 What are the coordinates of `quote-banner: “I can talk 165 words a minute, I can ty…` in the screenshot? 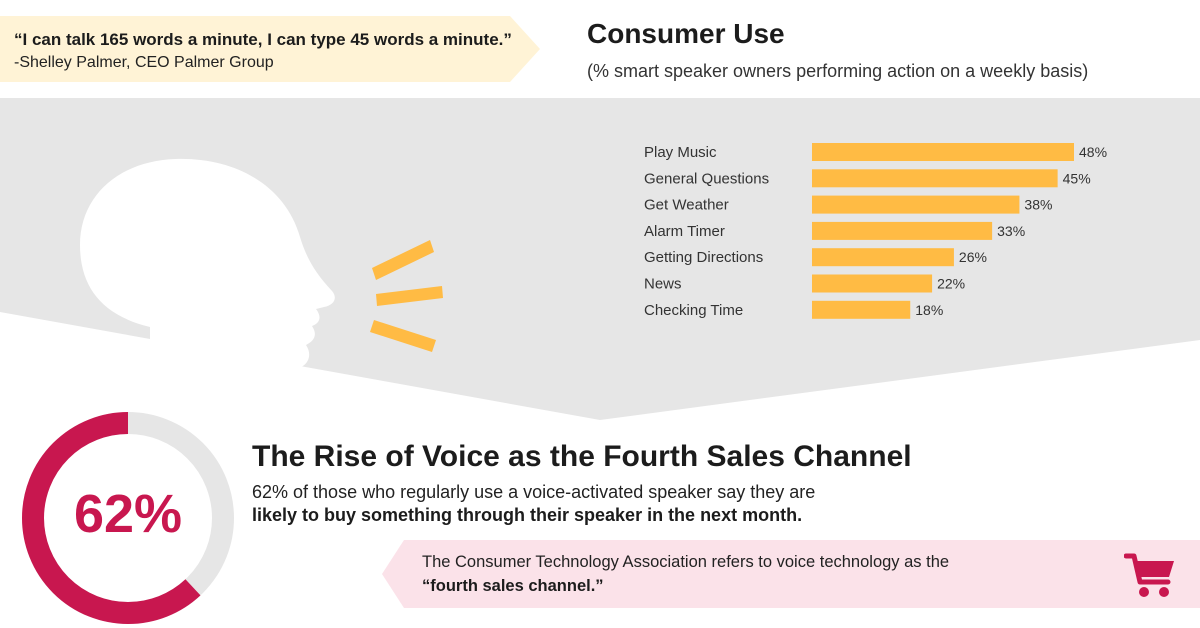 It's located at (270, 49).